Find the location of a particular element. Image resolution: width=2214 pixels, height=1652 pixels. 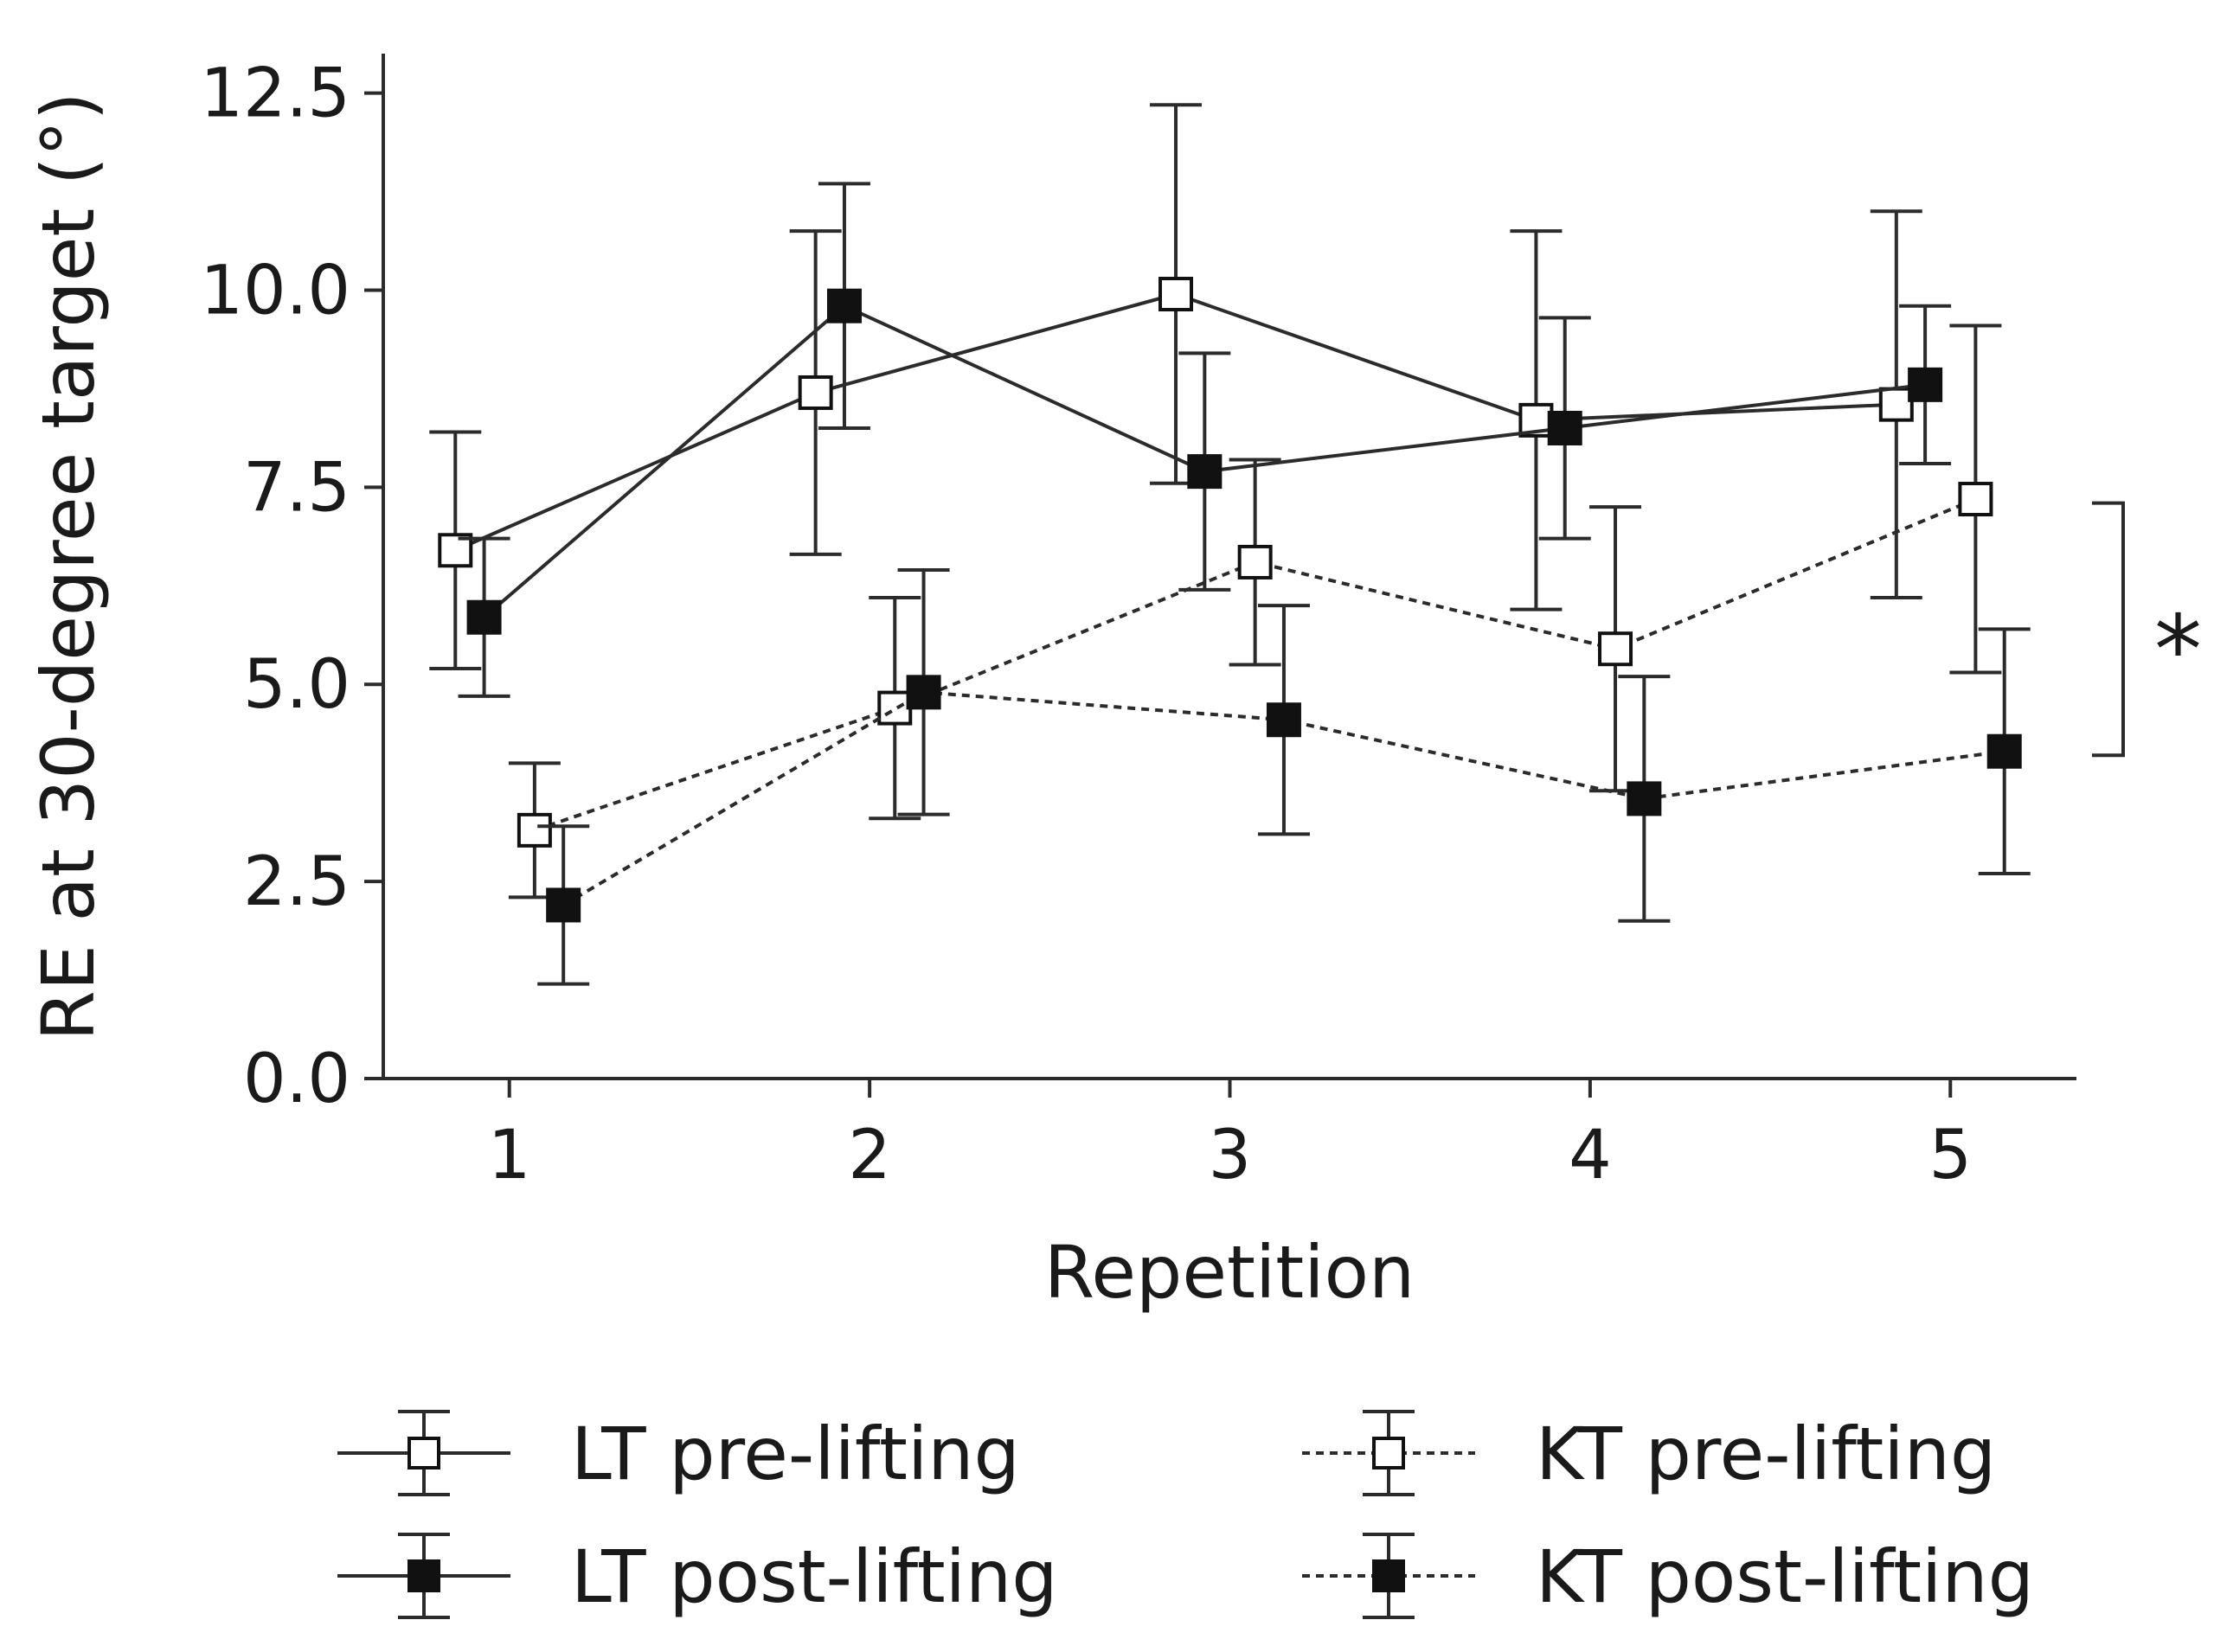

x-tick-label: 4 is located at coordinates (1590, 1155).